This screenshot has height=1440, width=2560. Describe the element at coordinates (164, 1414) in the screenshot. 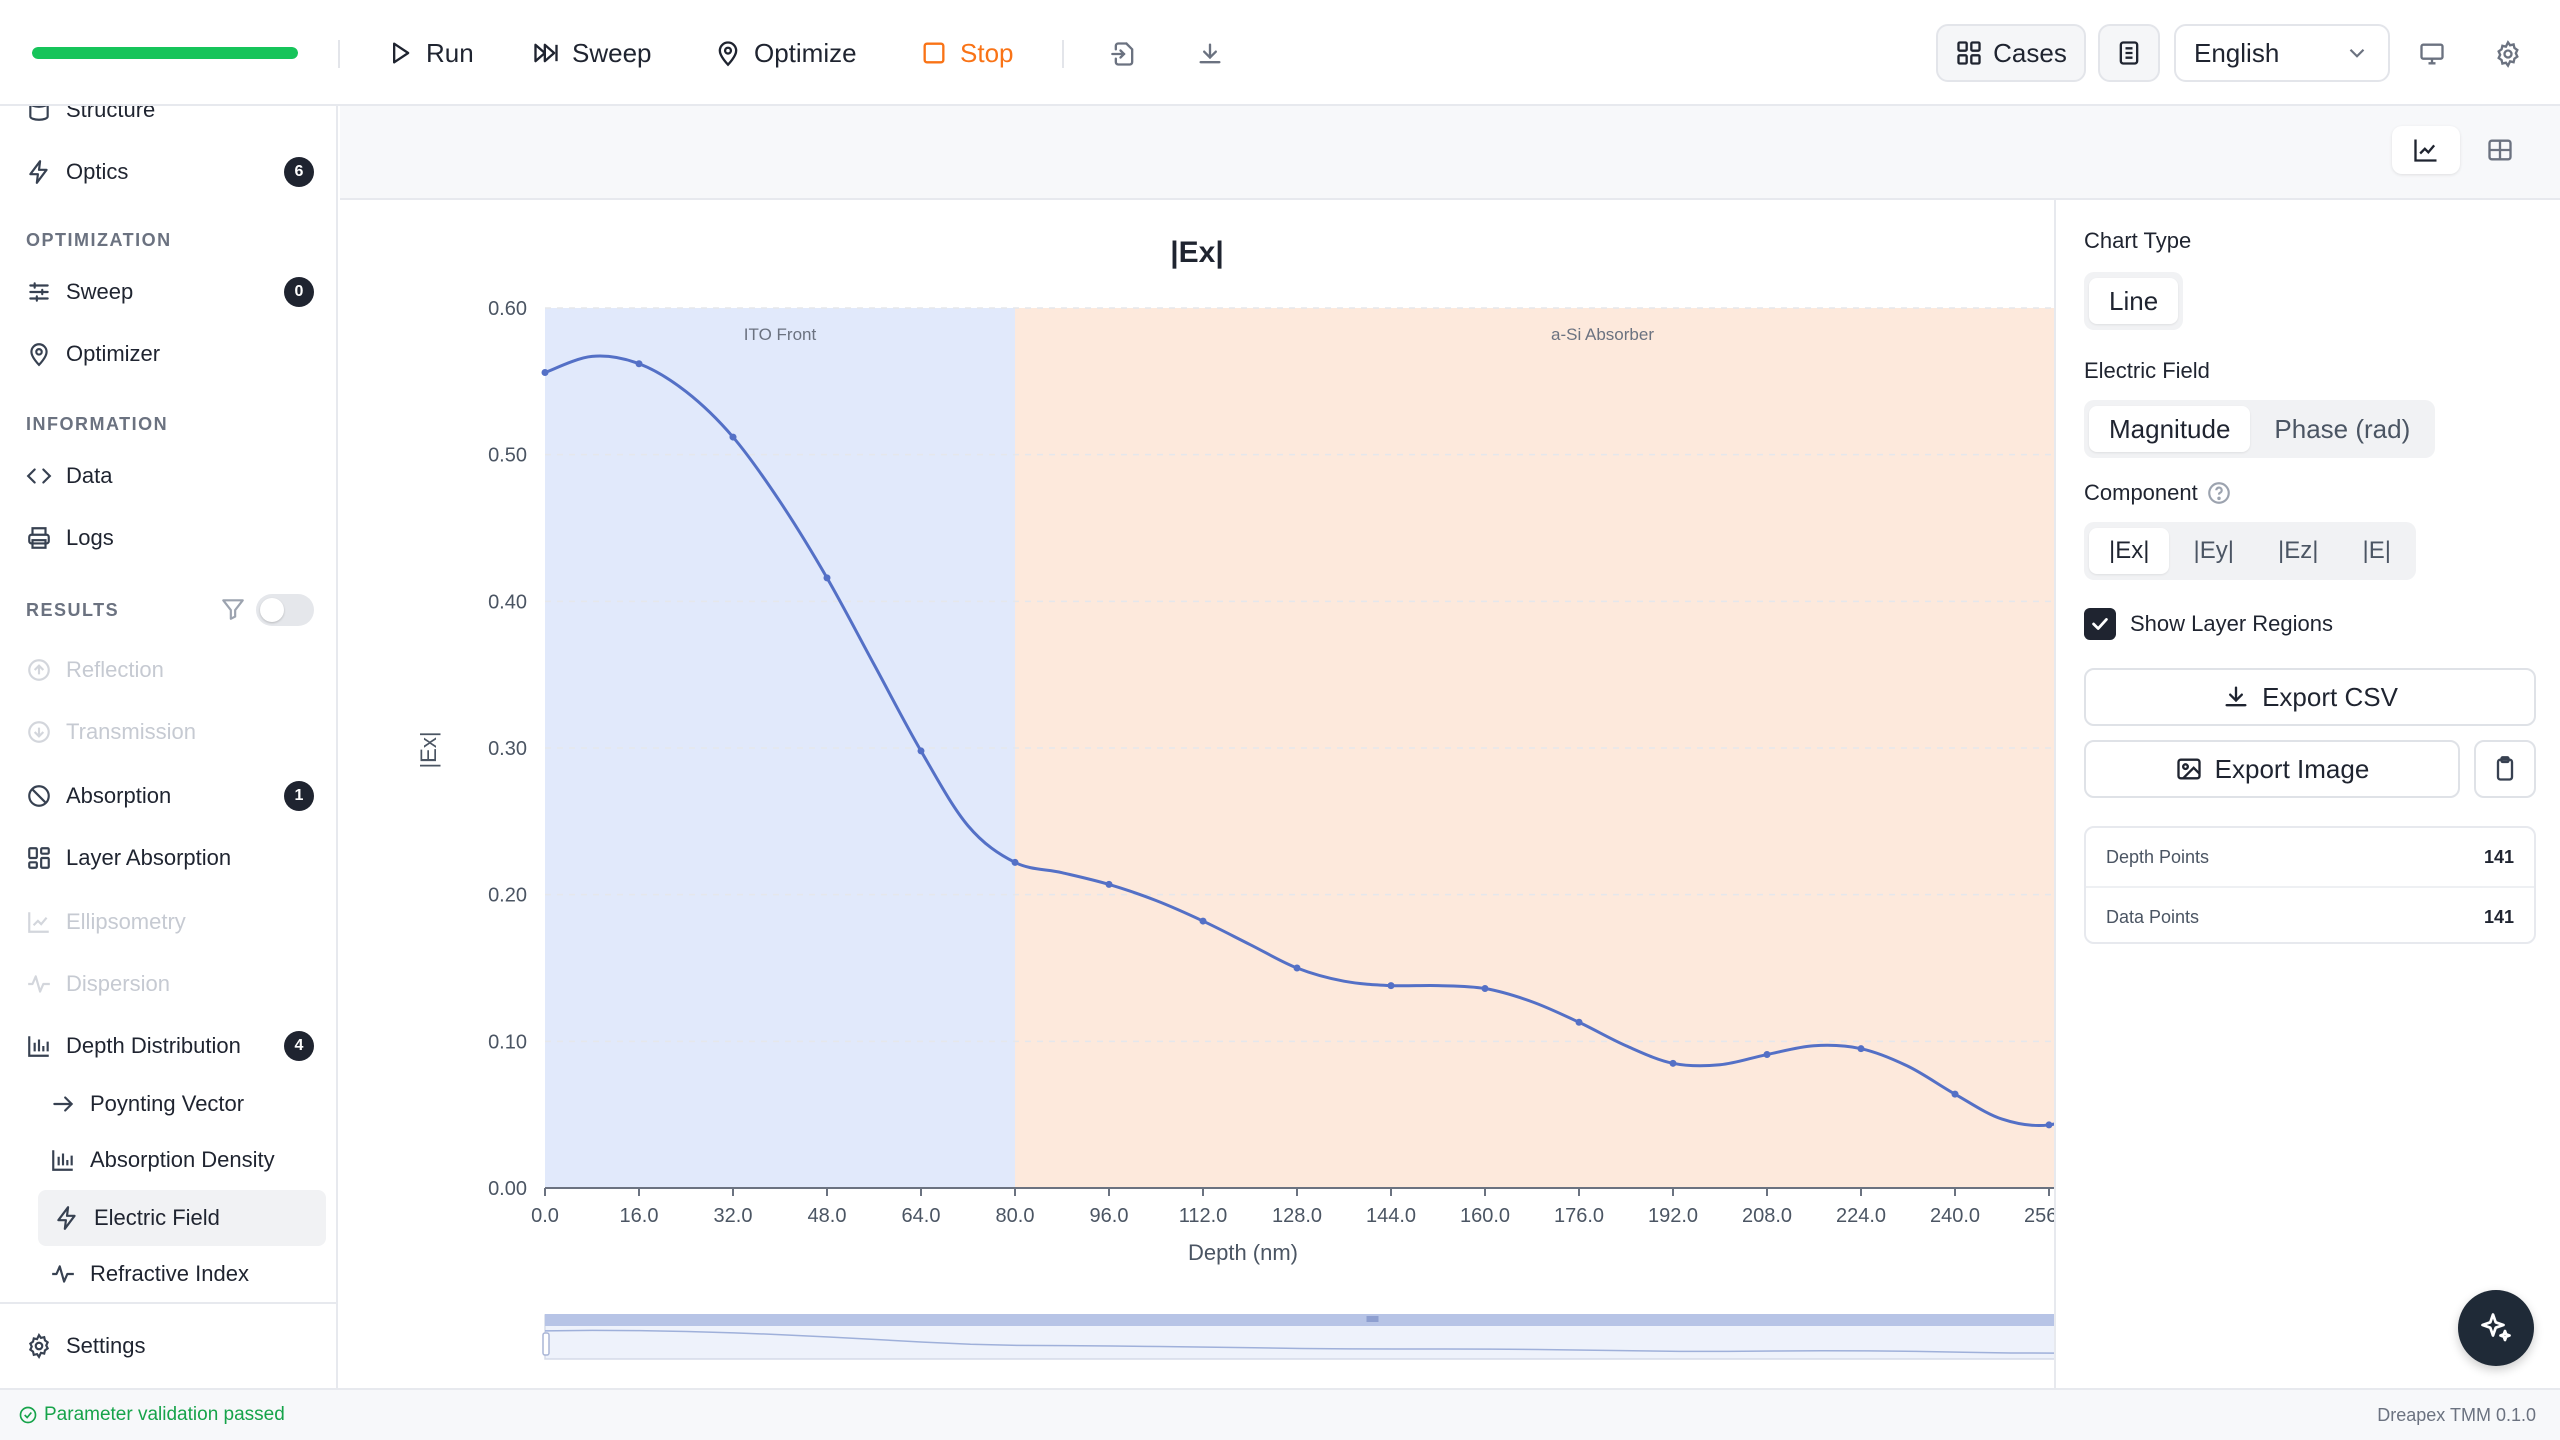

I see `status-message: Parameter validation passed` at that location.